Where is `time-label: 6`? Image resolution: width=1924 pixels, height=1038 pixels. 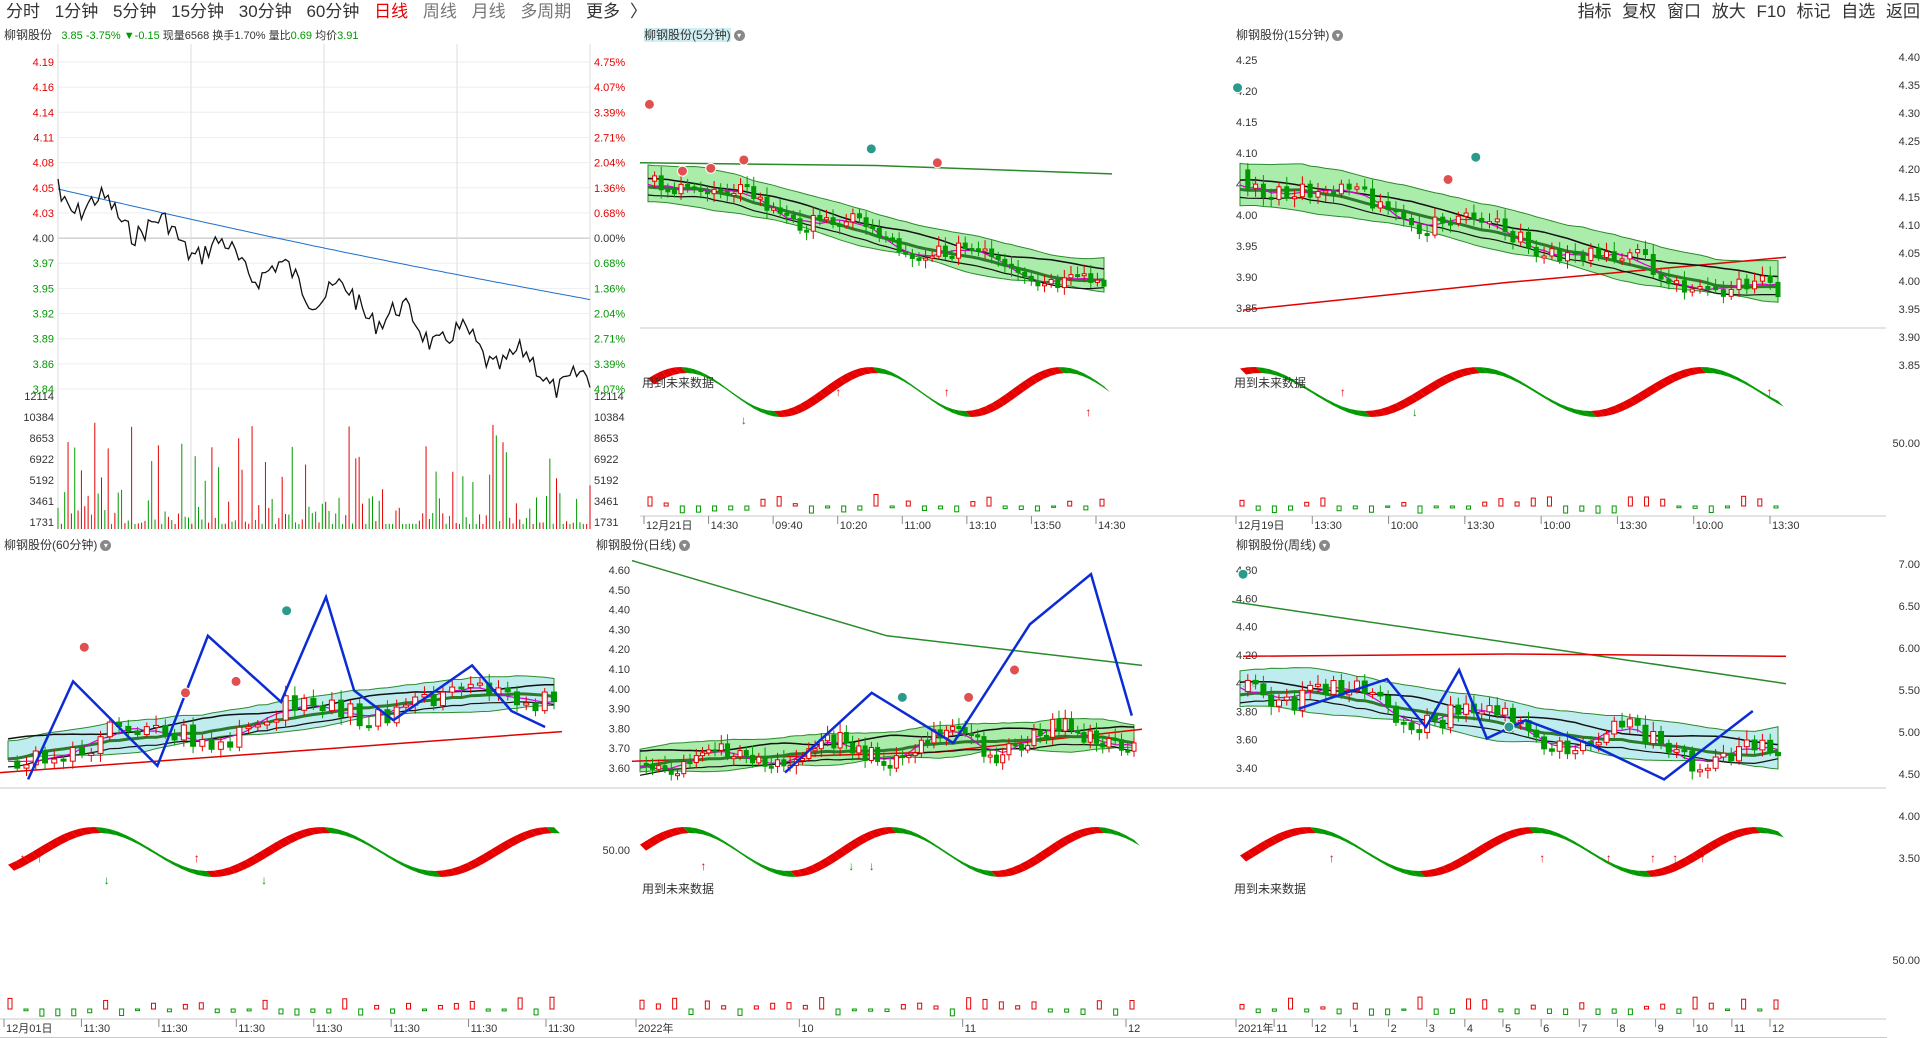
time-label: 6 is located at coordinates (1546, 1029).